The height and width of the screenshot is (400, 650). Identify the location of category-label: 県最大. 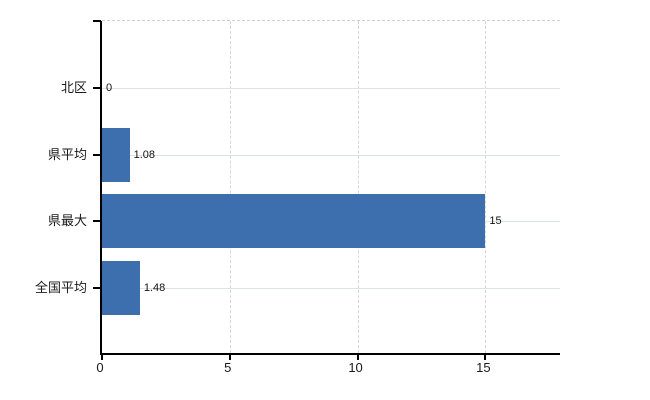
(67, 221).